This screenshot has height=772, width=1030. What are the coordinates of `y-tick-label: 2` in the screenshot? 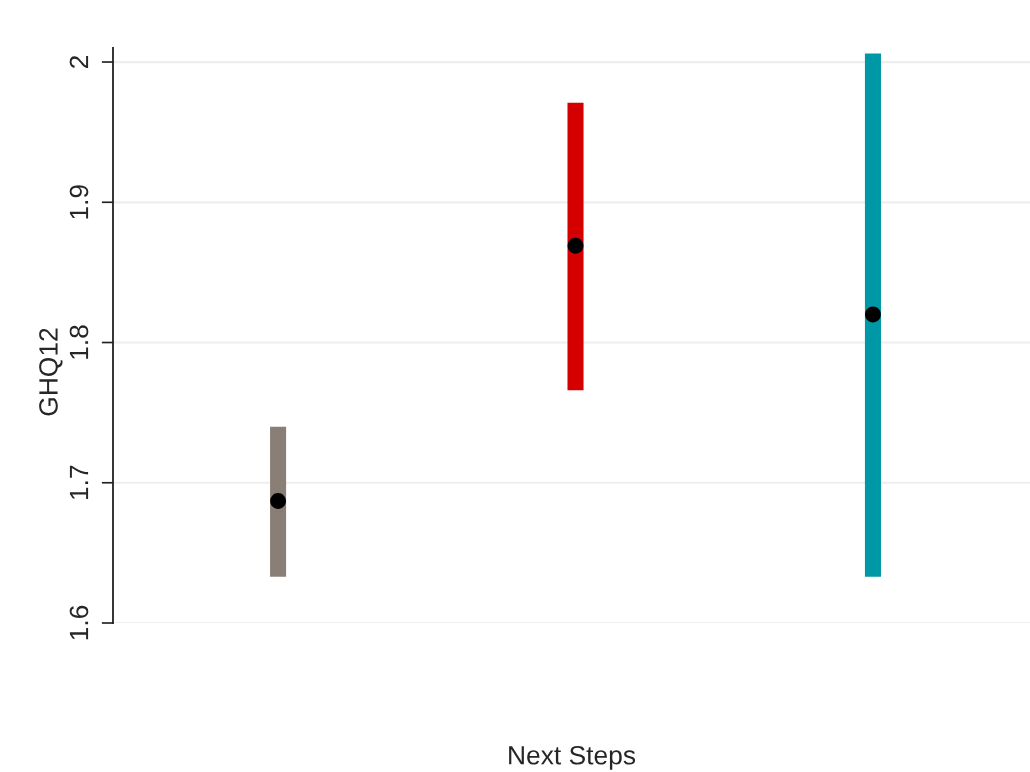 It's located at (79, 62).